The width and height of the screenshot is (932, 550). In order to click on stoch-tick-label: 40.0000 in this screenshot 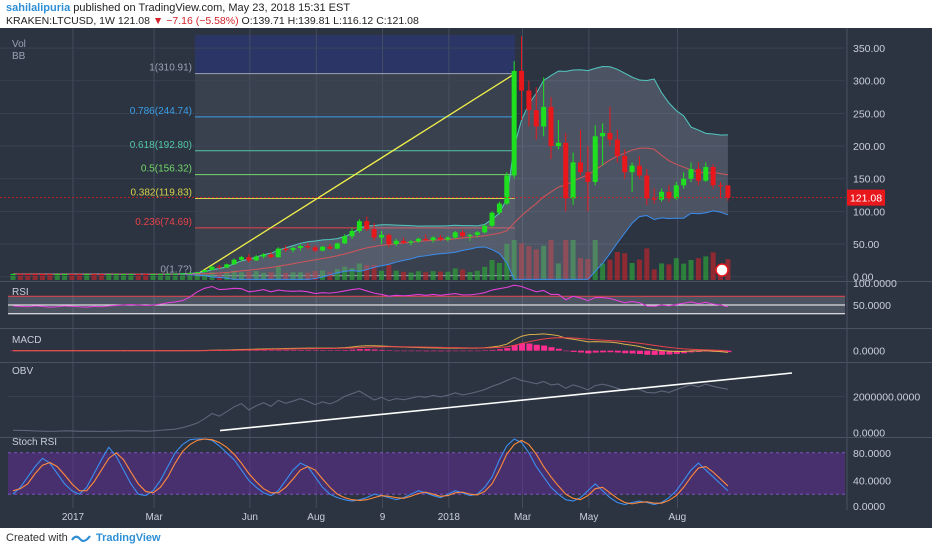, I will do `click(872, 481)`.